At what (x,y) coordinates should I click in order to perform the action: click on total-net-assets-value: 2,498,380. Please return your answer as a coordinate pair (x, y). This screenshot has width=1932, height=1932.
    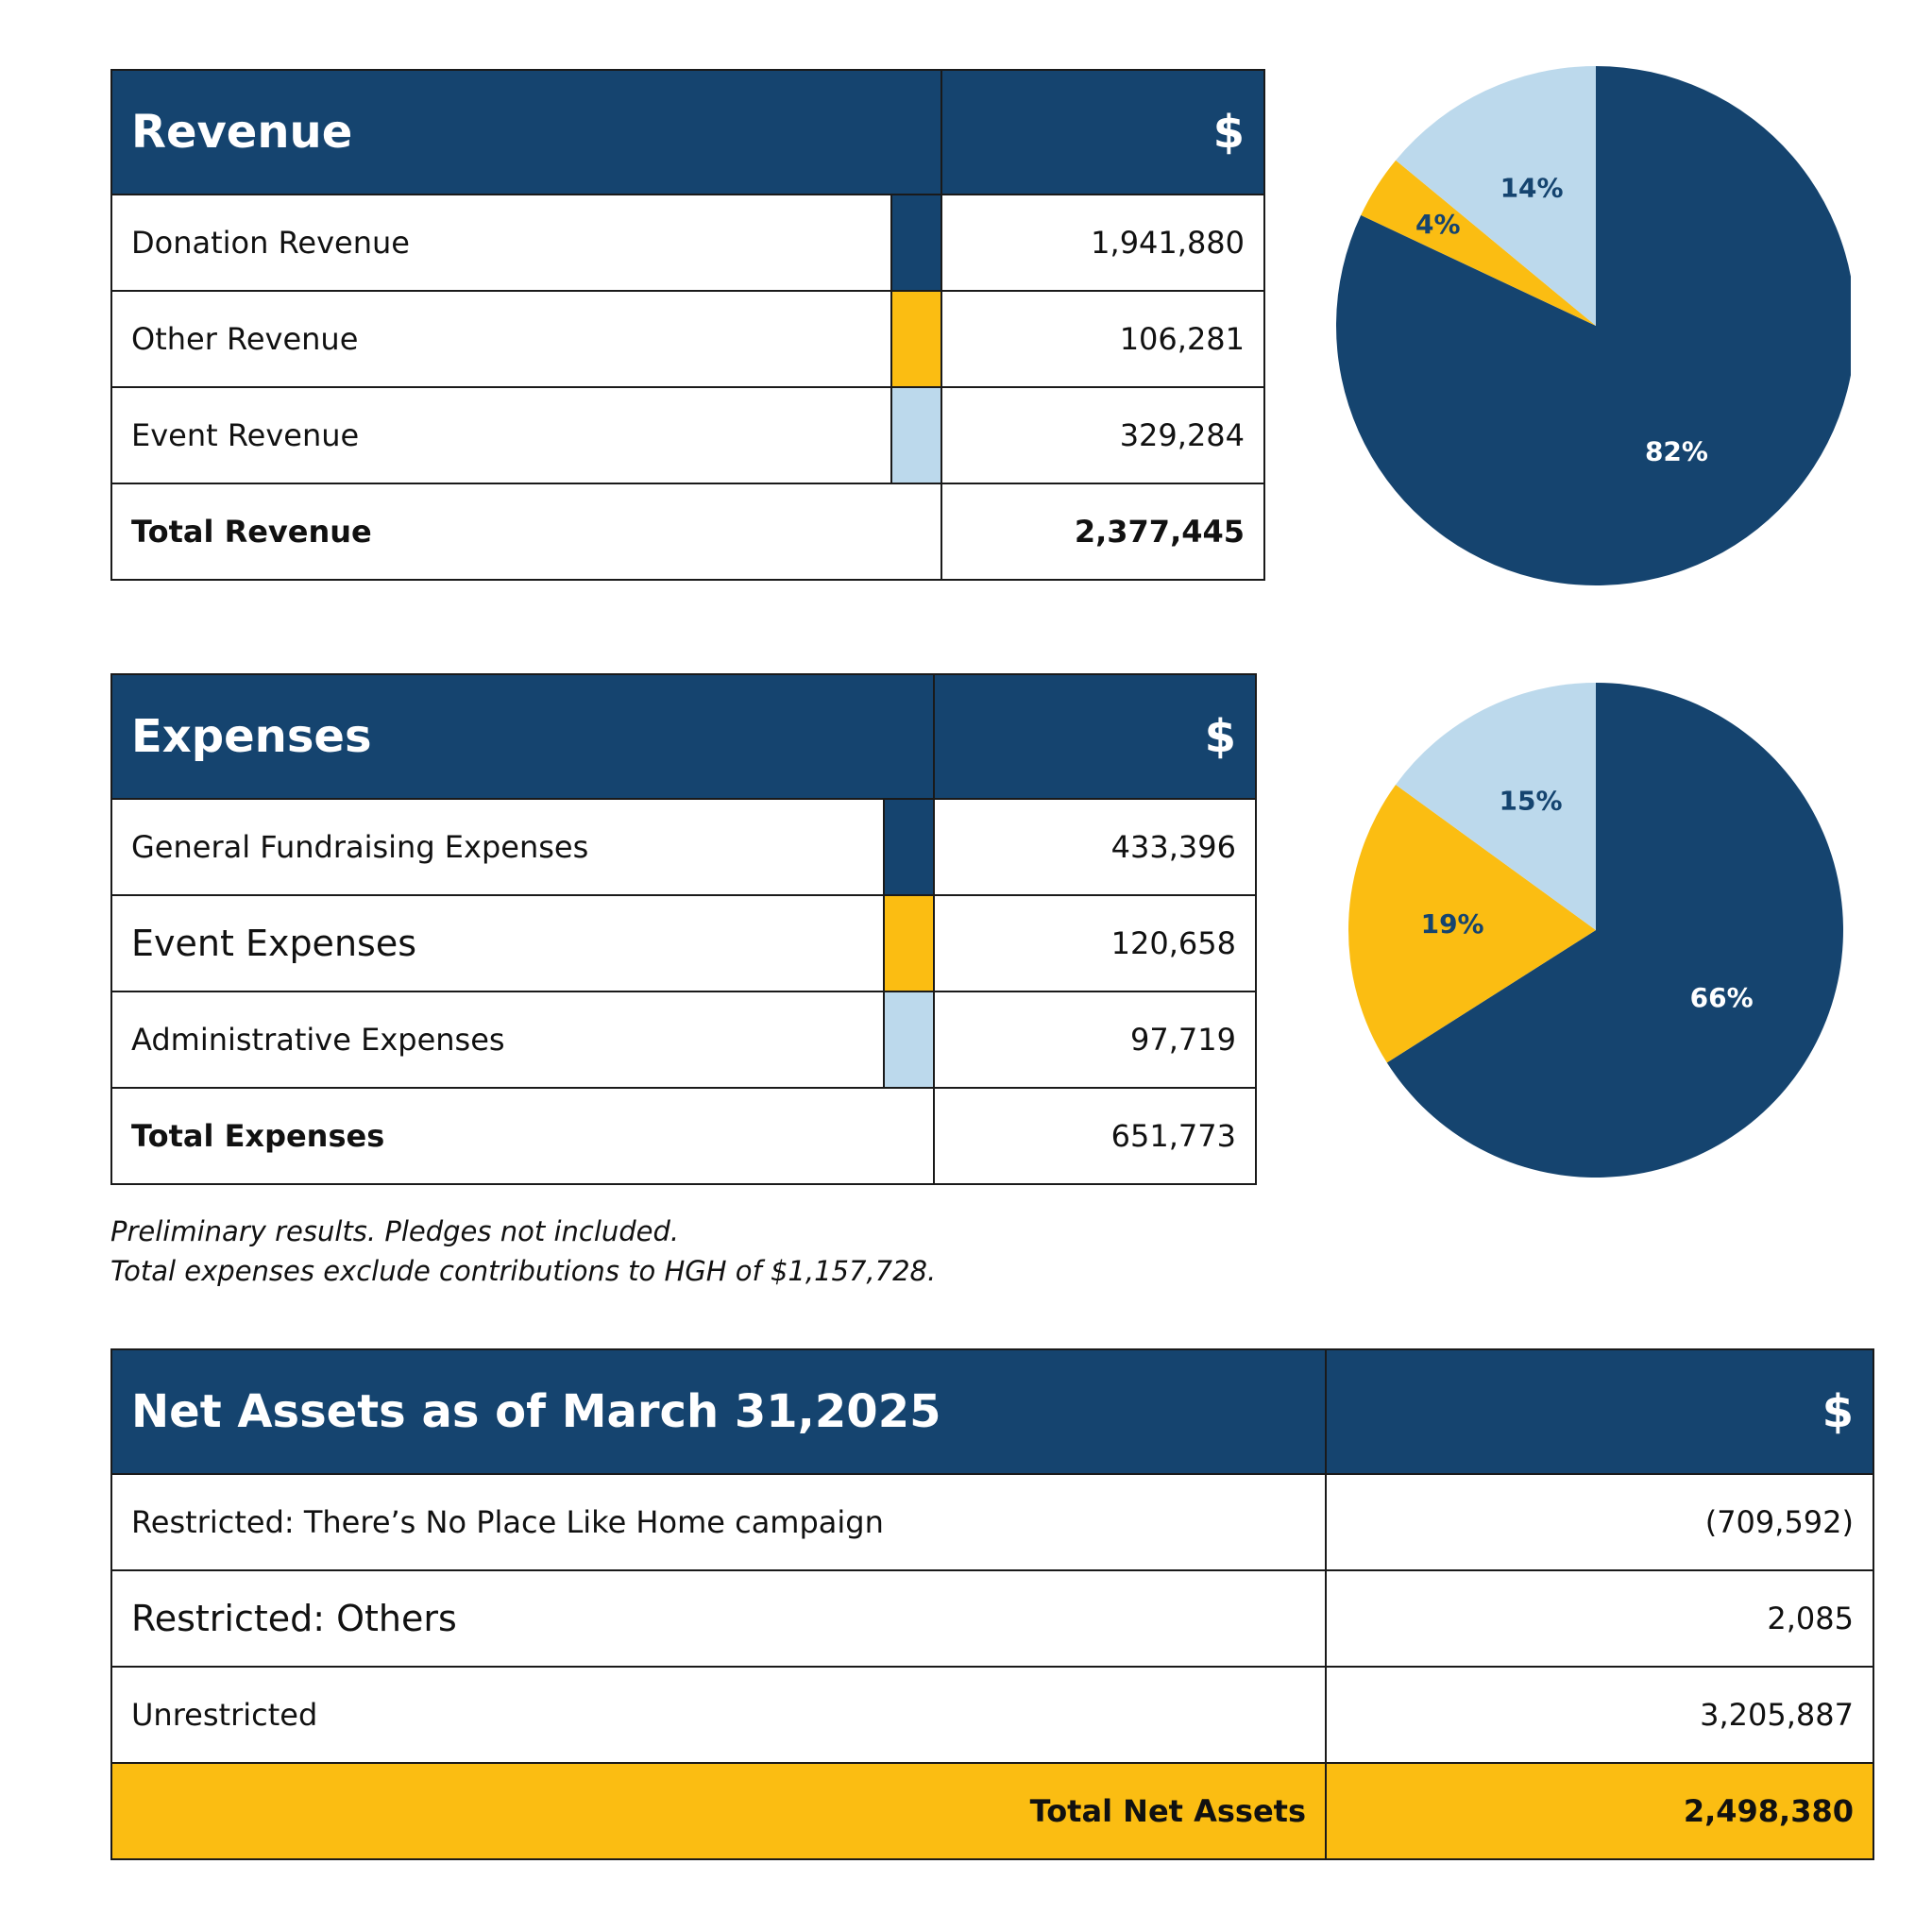
    Looking at the image, I should click on (1599, 1811).